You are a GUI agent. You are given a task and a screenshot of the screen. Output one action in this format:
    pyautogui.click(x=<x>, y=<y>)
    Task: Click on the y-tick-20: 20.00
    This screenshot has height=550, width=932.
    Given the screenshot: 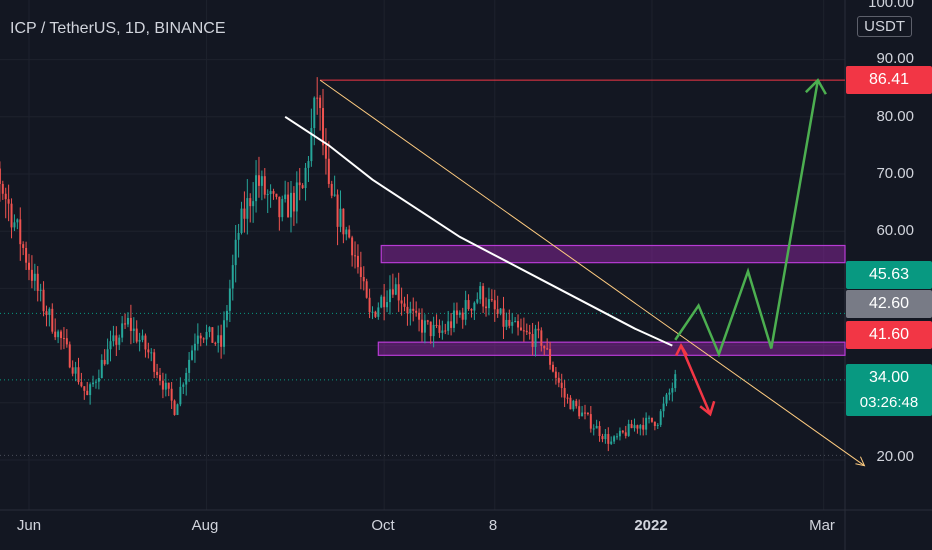 What is the action you would take?
    pyautogui.click(x=895, y=456)
    